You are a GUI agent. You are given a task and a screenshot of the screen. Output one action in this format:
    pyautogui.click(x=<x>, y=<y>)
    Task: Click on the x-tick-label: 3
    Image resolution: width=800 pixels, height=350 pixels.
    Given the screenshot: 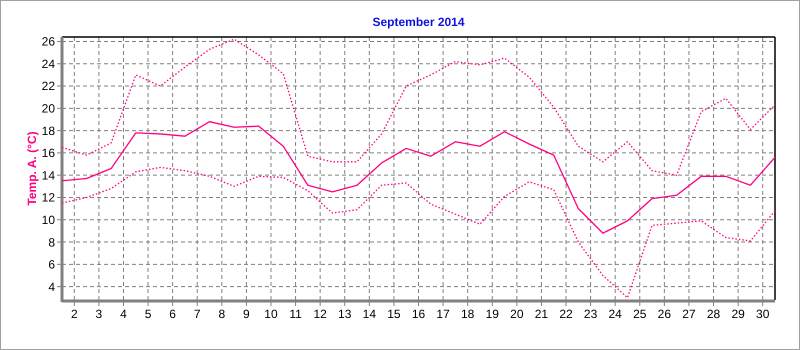 What is the action you would take?
    pyautogui.click(x=99, y=314)
    